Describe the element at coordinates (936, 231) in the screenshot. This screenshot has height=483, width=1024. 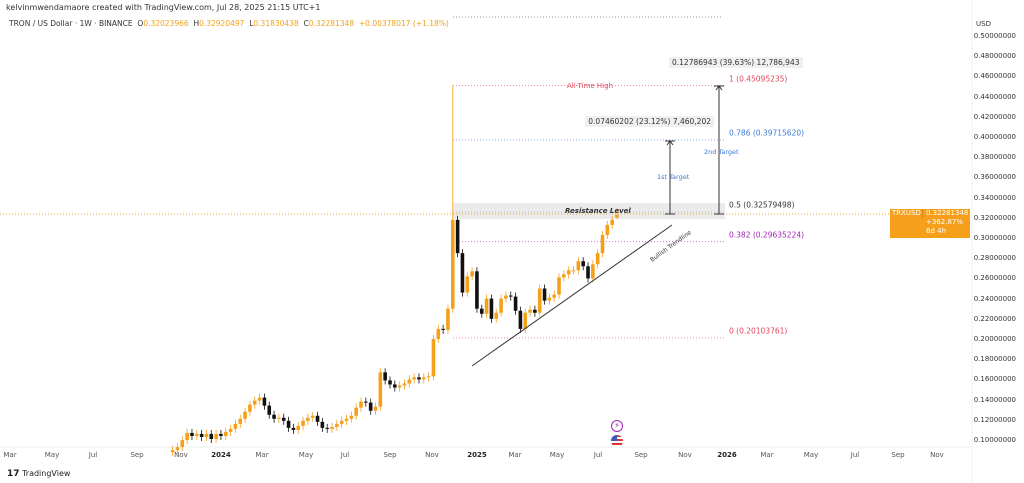
I see `price-tag-countdown: 6d 4h` at that location.